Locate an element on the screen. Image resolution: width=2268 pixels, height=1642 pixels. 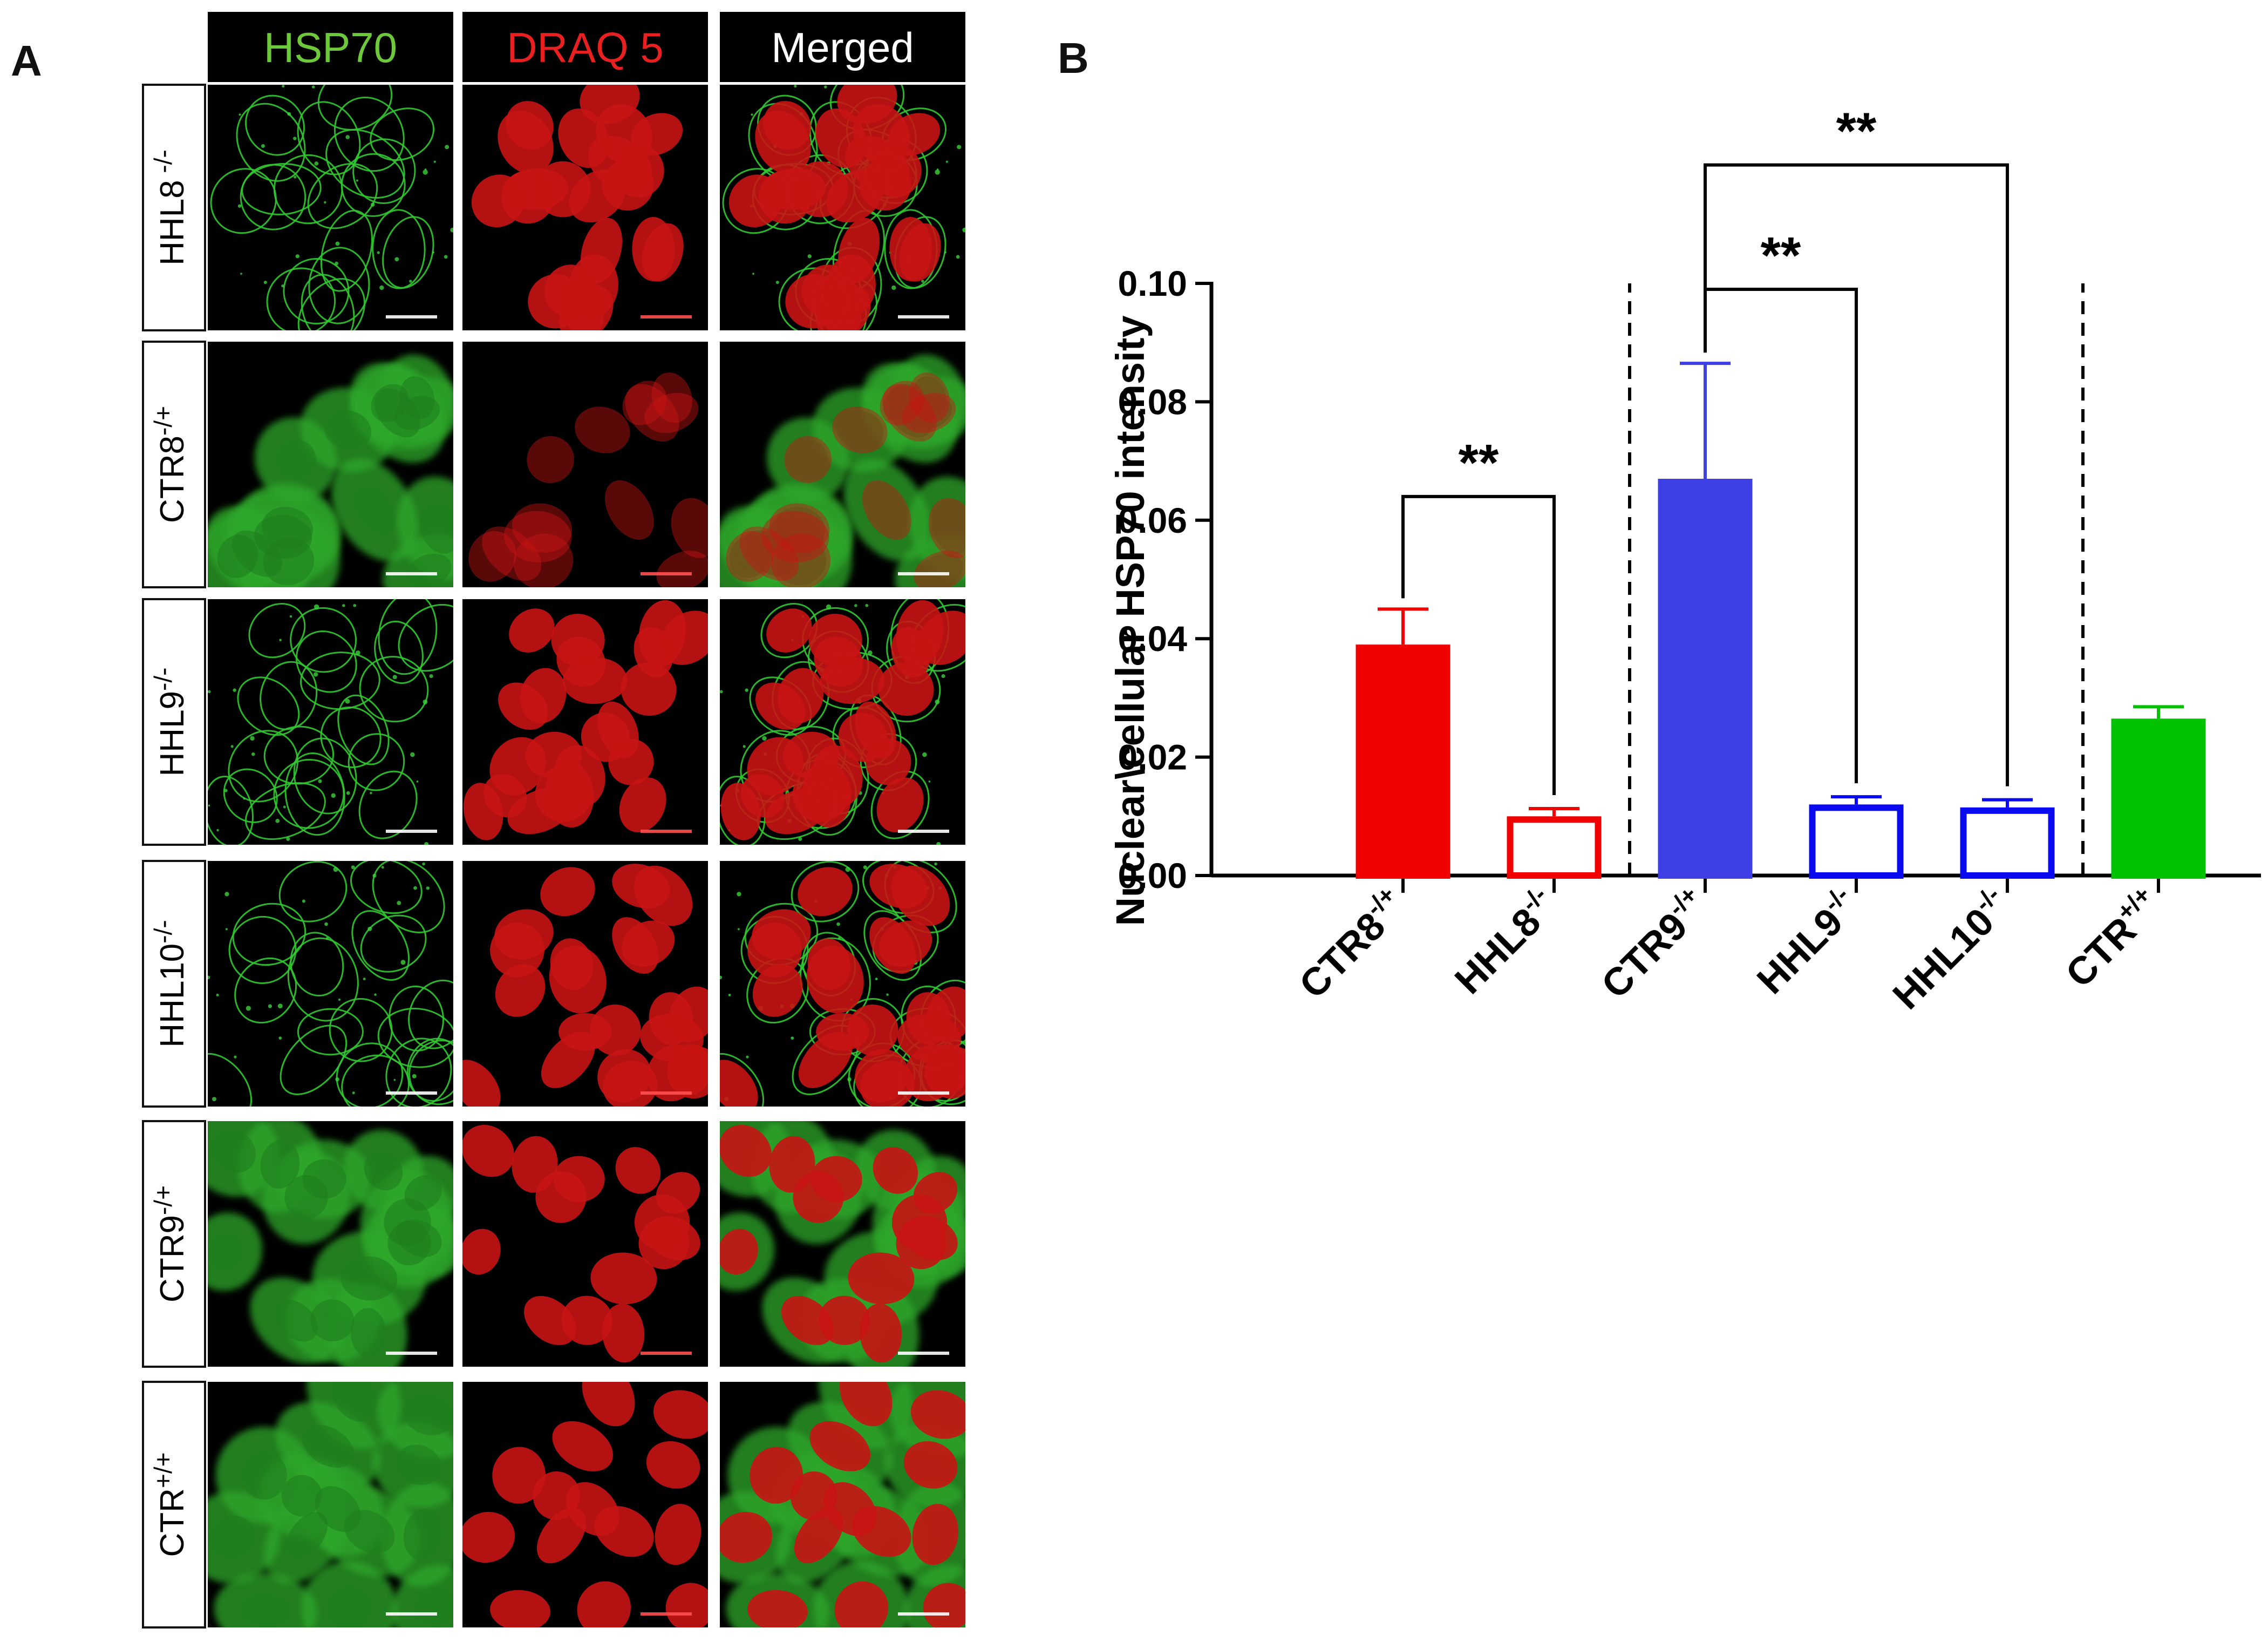
x-category-label-3: HHL9-/- is located at coordinates (1807, 941).